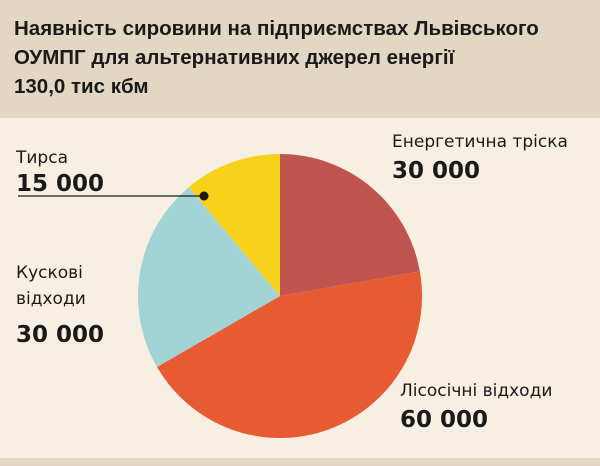  What do you see at coordinates (51, 299) in the screenshot?
I see `slice-name-lump-waste-line2: відходи` at bounding box center [51, 299].